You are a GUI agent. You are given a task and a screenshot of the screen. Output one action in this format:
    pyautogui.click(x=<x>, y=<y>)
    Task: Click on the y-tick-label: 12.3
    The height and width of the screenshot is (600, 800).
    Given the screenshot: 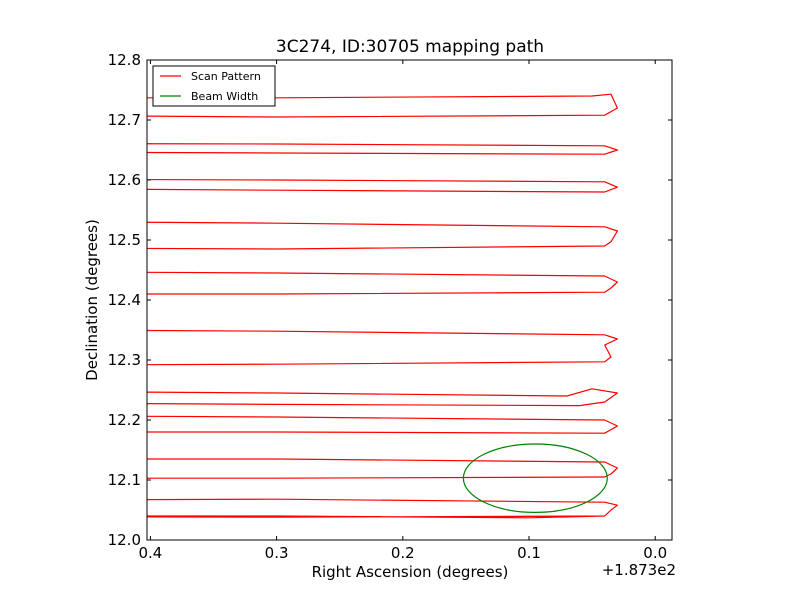 What is the action you would take?
    pyautogui.click(x=124, y=360)
    